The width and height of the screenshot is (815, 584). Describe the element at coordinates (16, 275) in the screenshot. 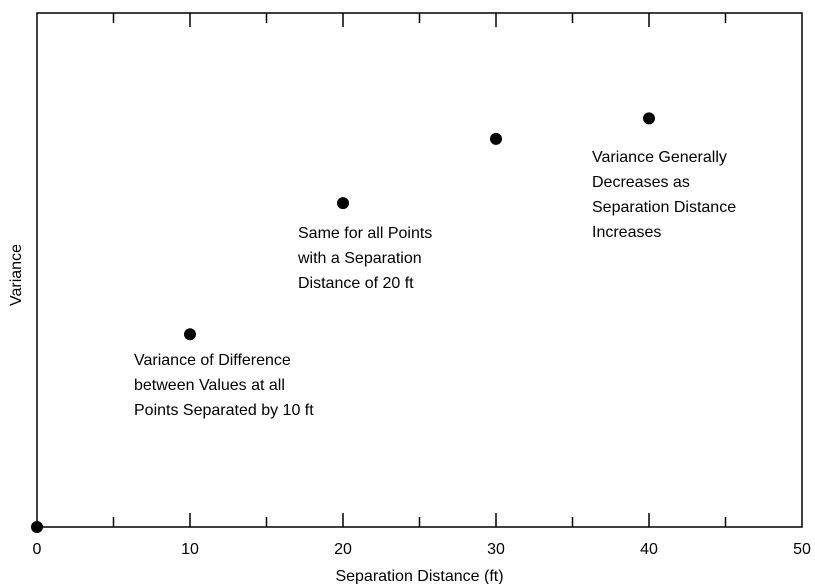

I see `y-axis-title: Variance` at that location.